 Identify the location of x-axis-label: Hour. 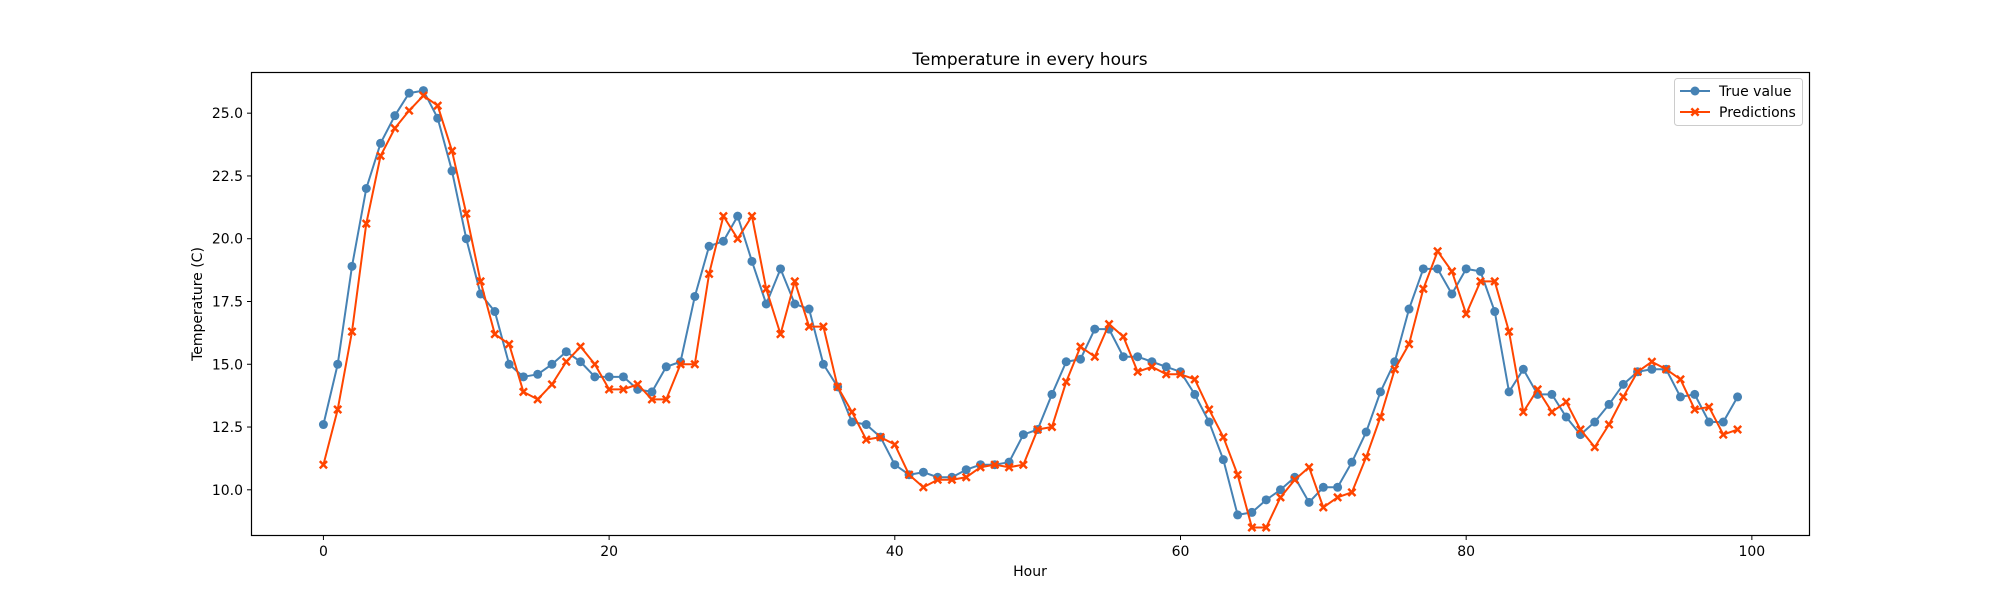
(1030, 572).